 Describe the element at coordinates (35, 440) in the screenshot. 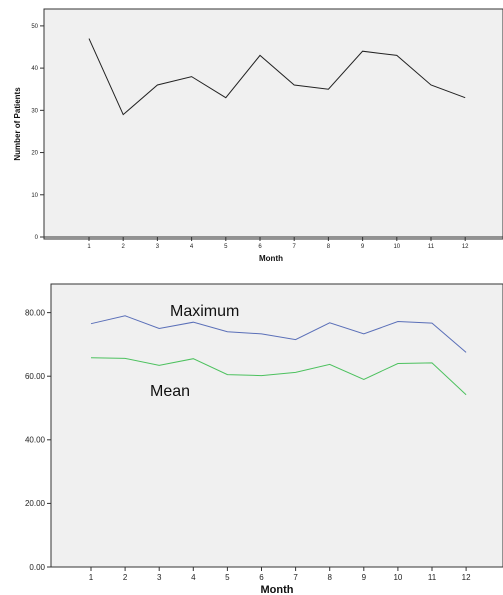

I see `y-tick-label: 40.00` at that location.